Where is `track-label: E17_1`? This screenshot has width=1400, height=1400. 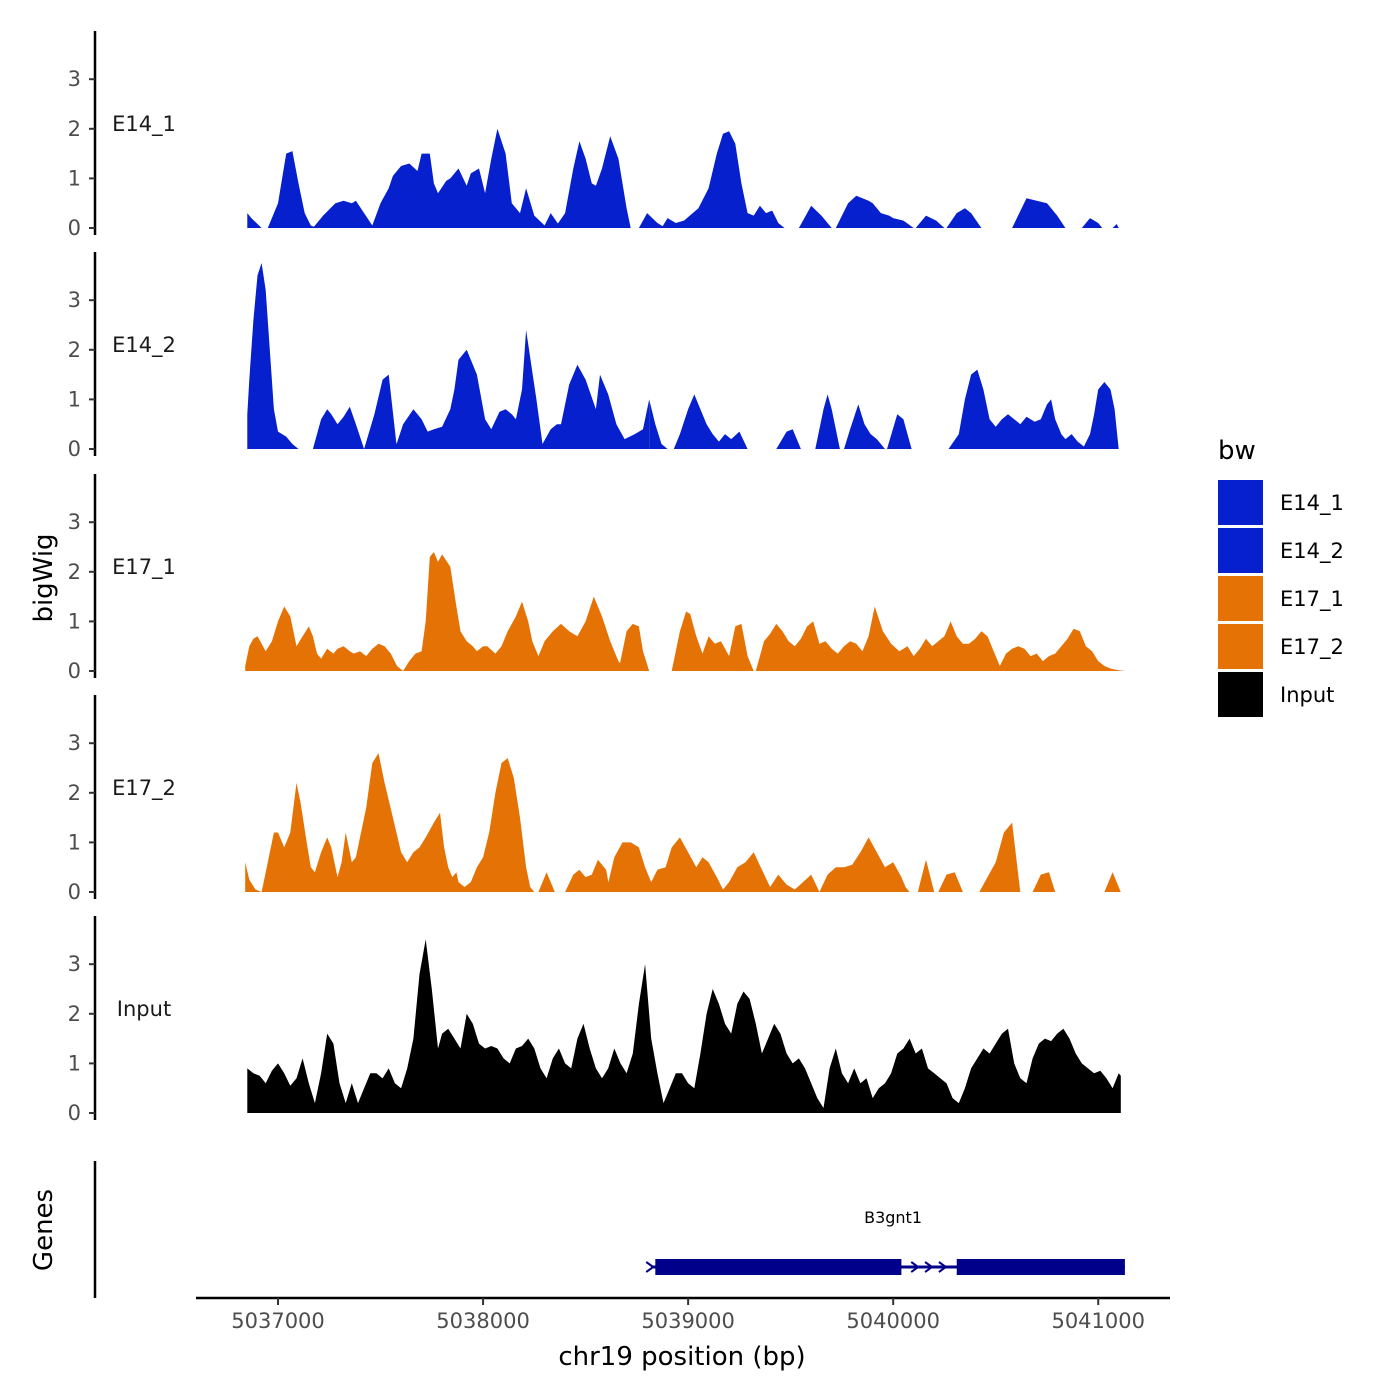
track-label: E17_1 is located at coordinates (144, 567).